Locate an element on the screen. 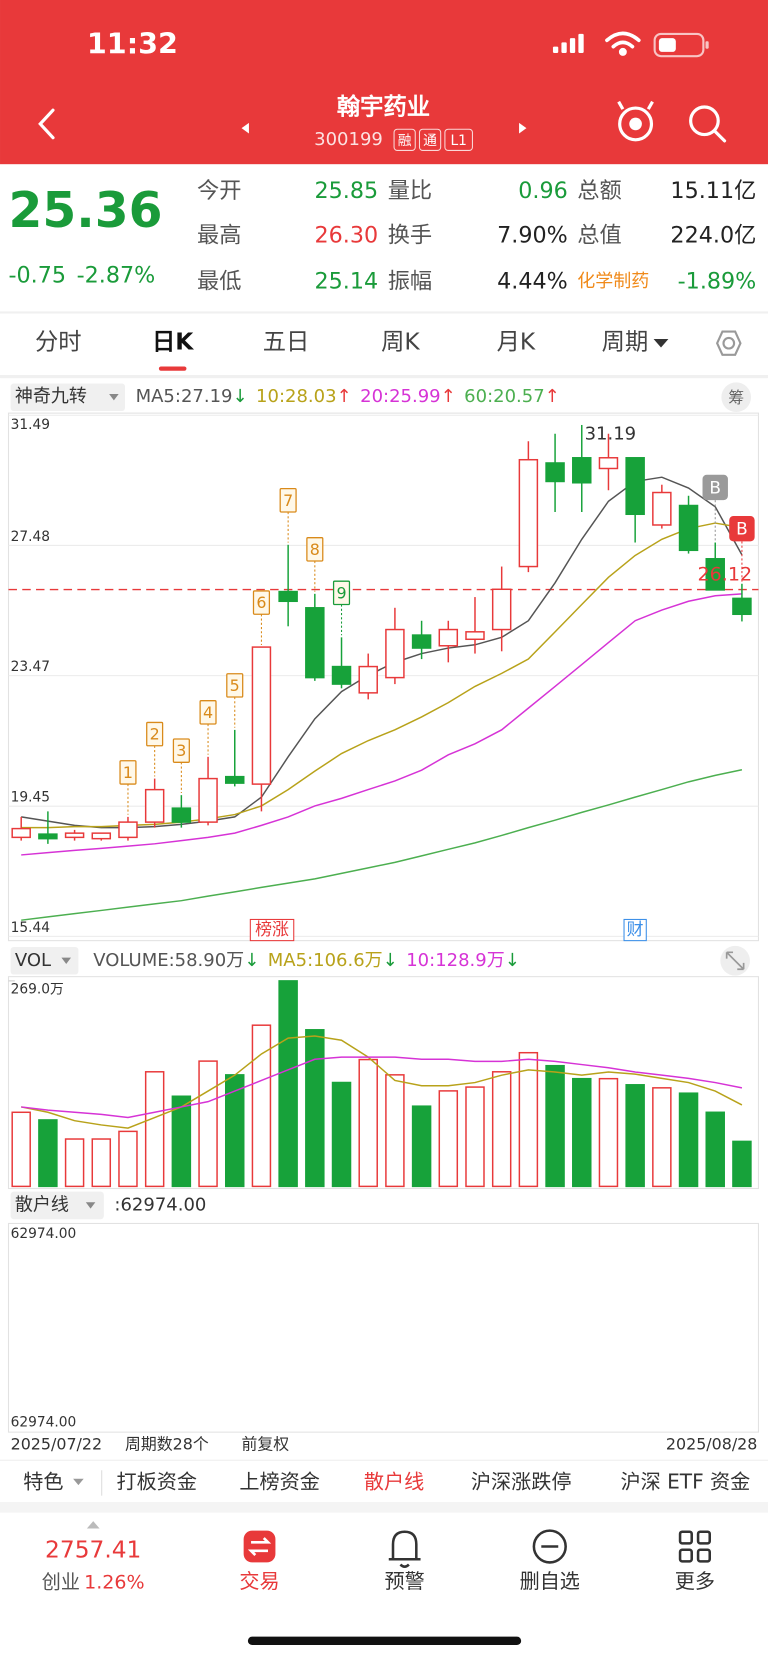 Image resolution: width=768 pixels, height=1662 pixels. indicator-selector is located at coordinates (68, 397).